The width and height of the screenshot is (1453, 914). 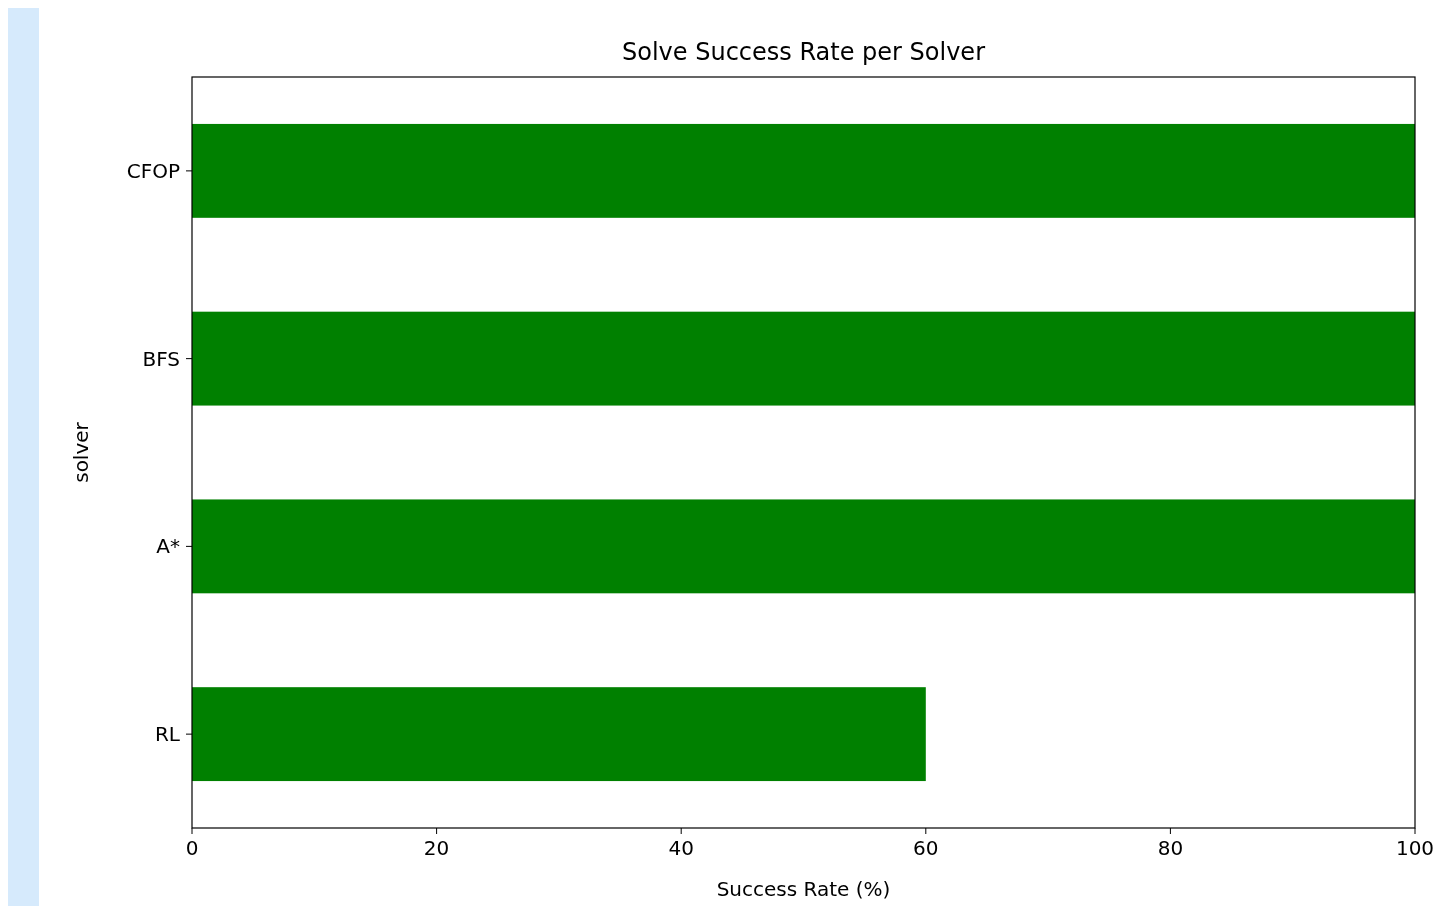 What do you see at coordinates (81, 452) in the screenshot?
I see `y-axis-title: solver` at bounding box center [81, 452].